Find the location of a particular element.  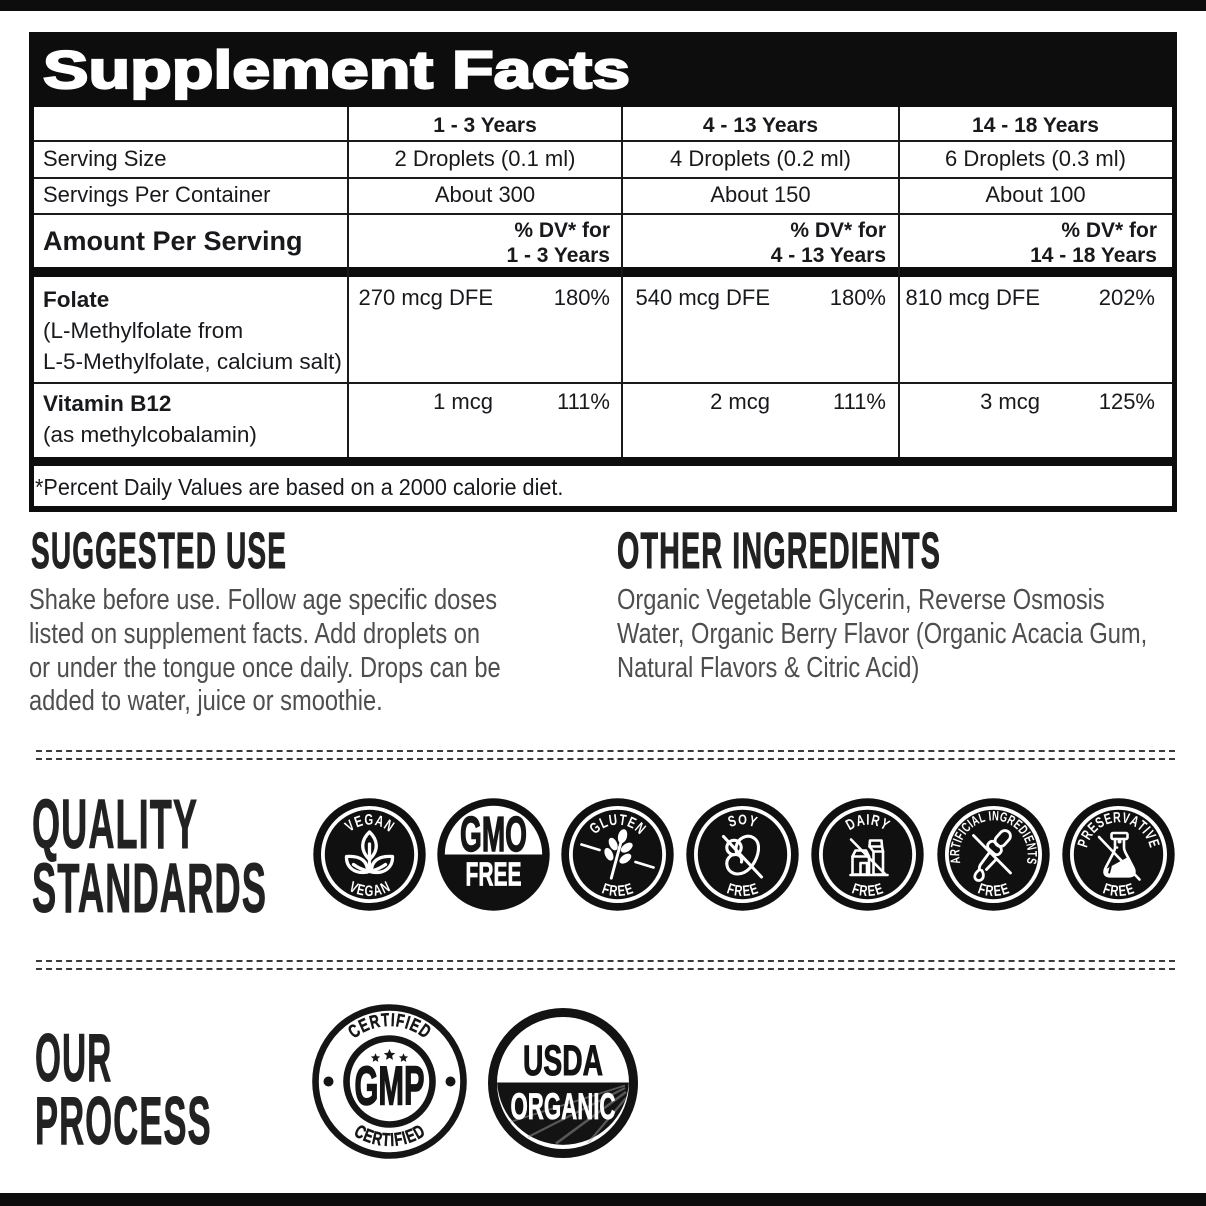

svg-text: USDA is located at coordinates (563, 1061).